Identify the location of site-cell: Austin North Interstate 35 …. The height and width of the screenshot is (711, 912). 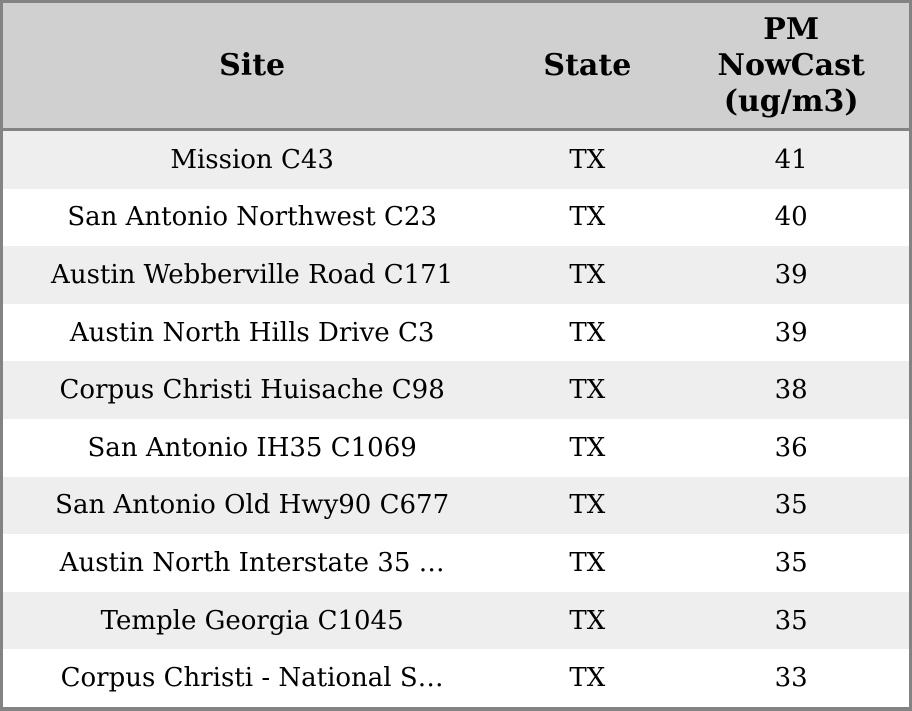
(252, 562).